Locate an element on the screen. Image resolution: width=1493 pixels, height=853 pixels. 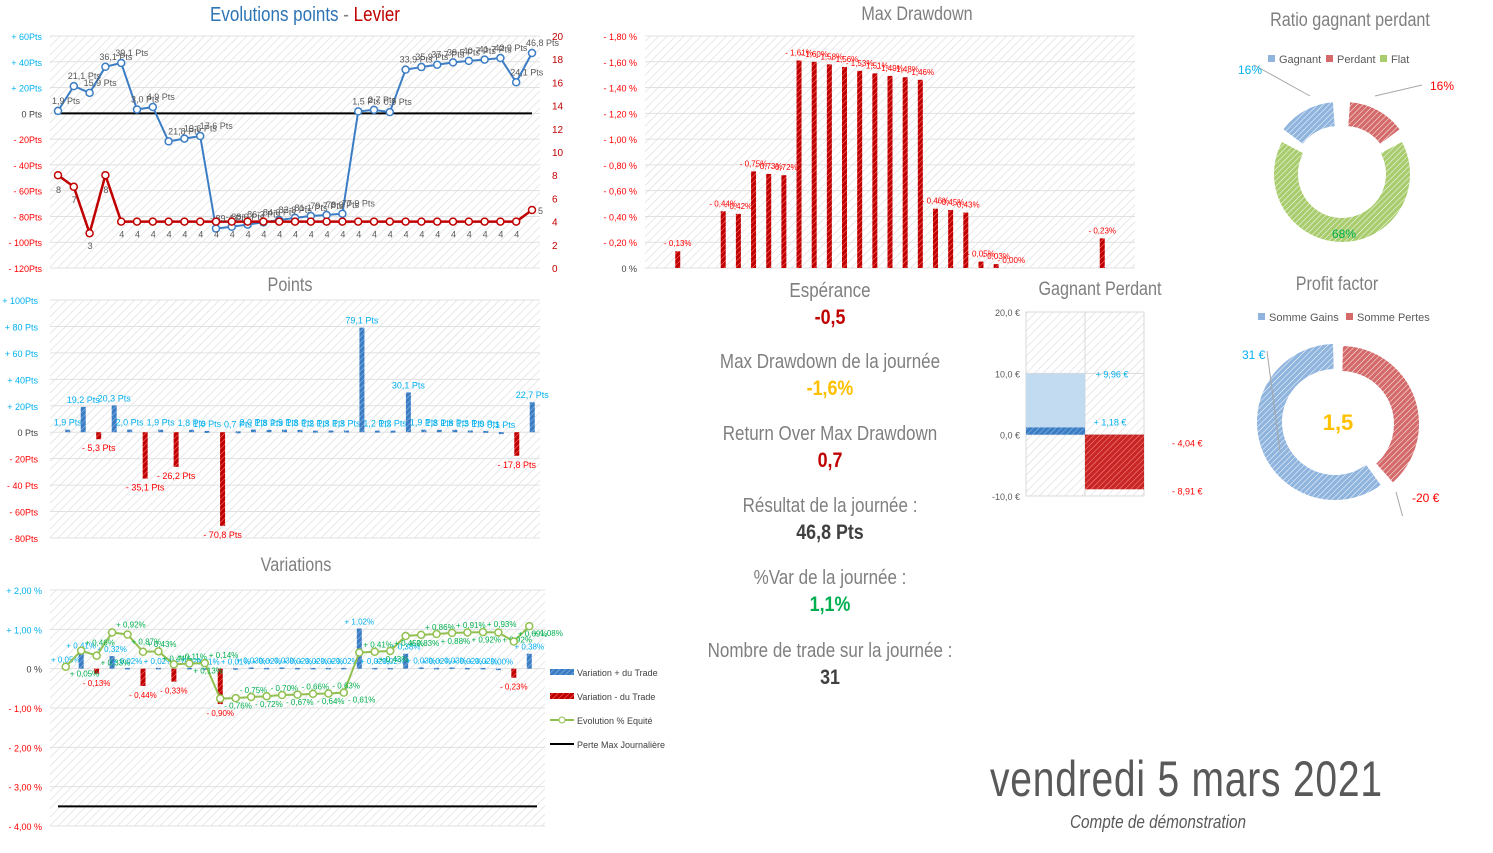
loss-max-label: - 8,91 € is located at coordinates (1187, 491).